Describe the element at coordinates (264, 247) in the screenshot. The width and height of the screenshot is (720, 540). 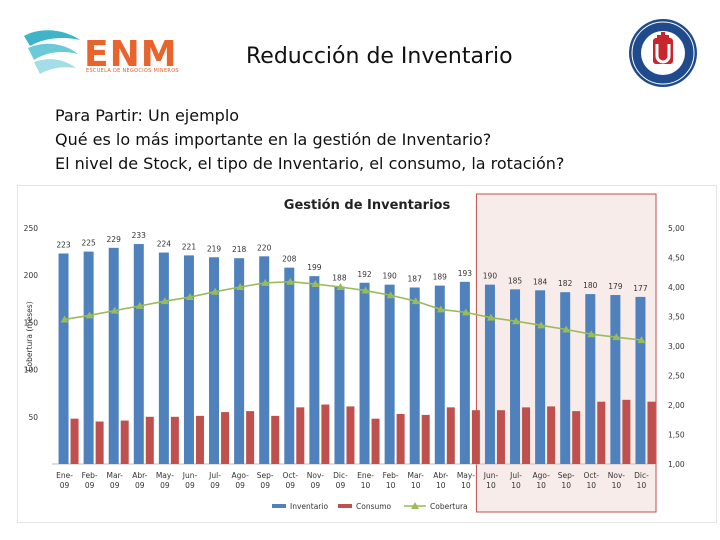
I see `inventario-data-label: 220` at that location.